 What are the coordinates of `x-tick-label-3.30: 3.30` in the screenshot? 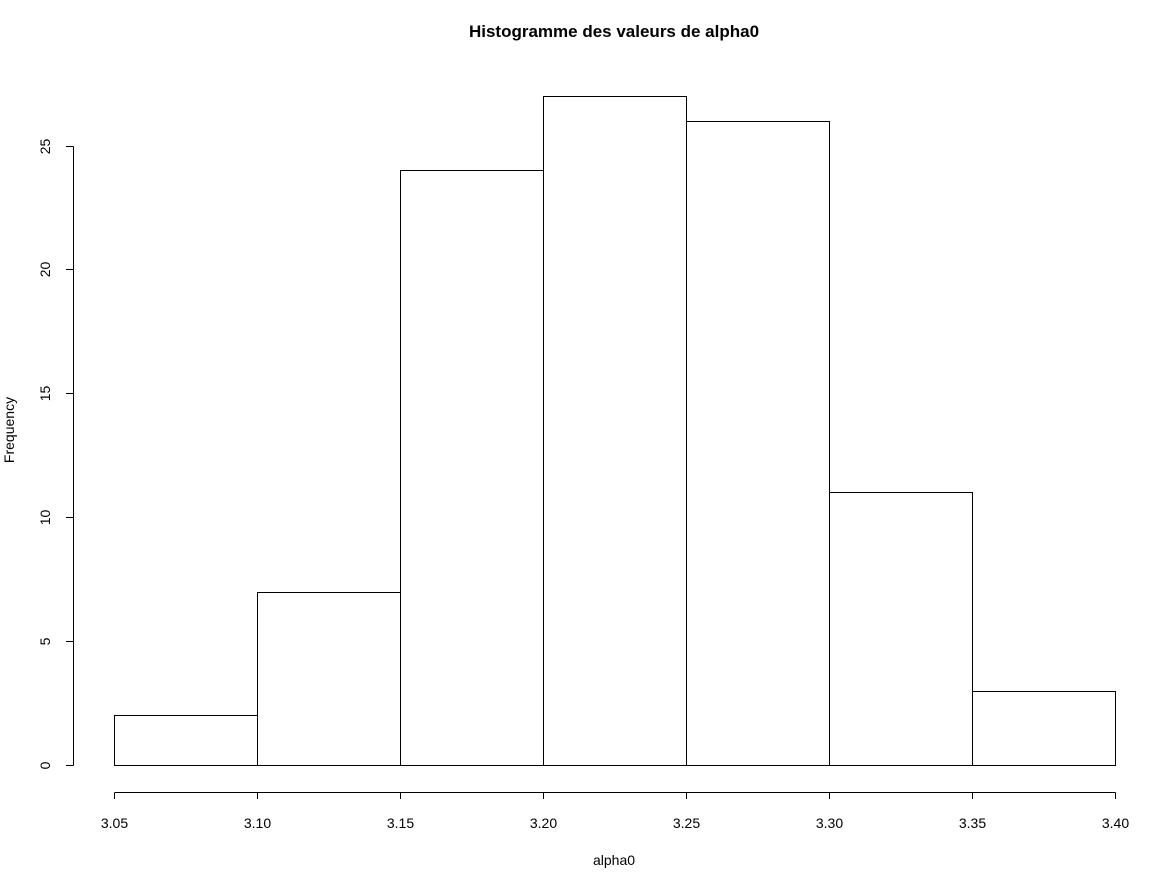 It's located at (829, 823).